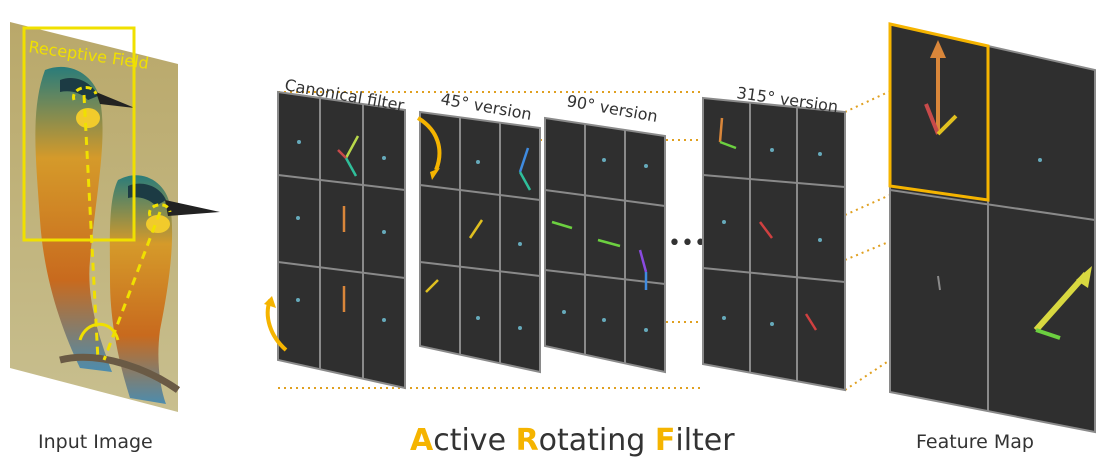  I want to click on title-rest-r: otating, so click(597, 440).